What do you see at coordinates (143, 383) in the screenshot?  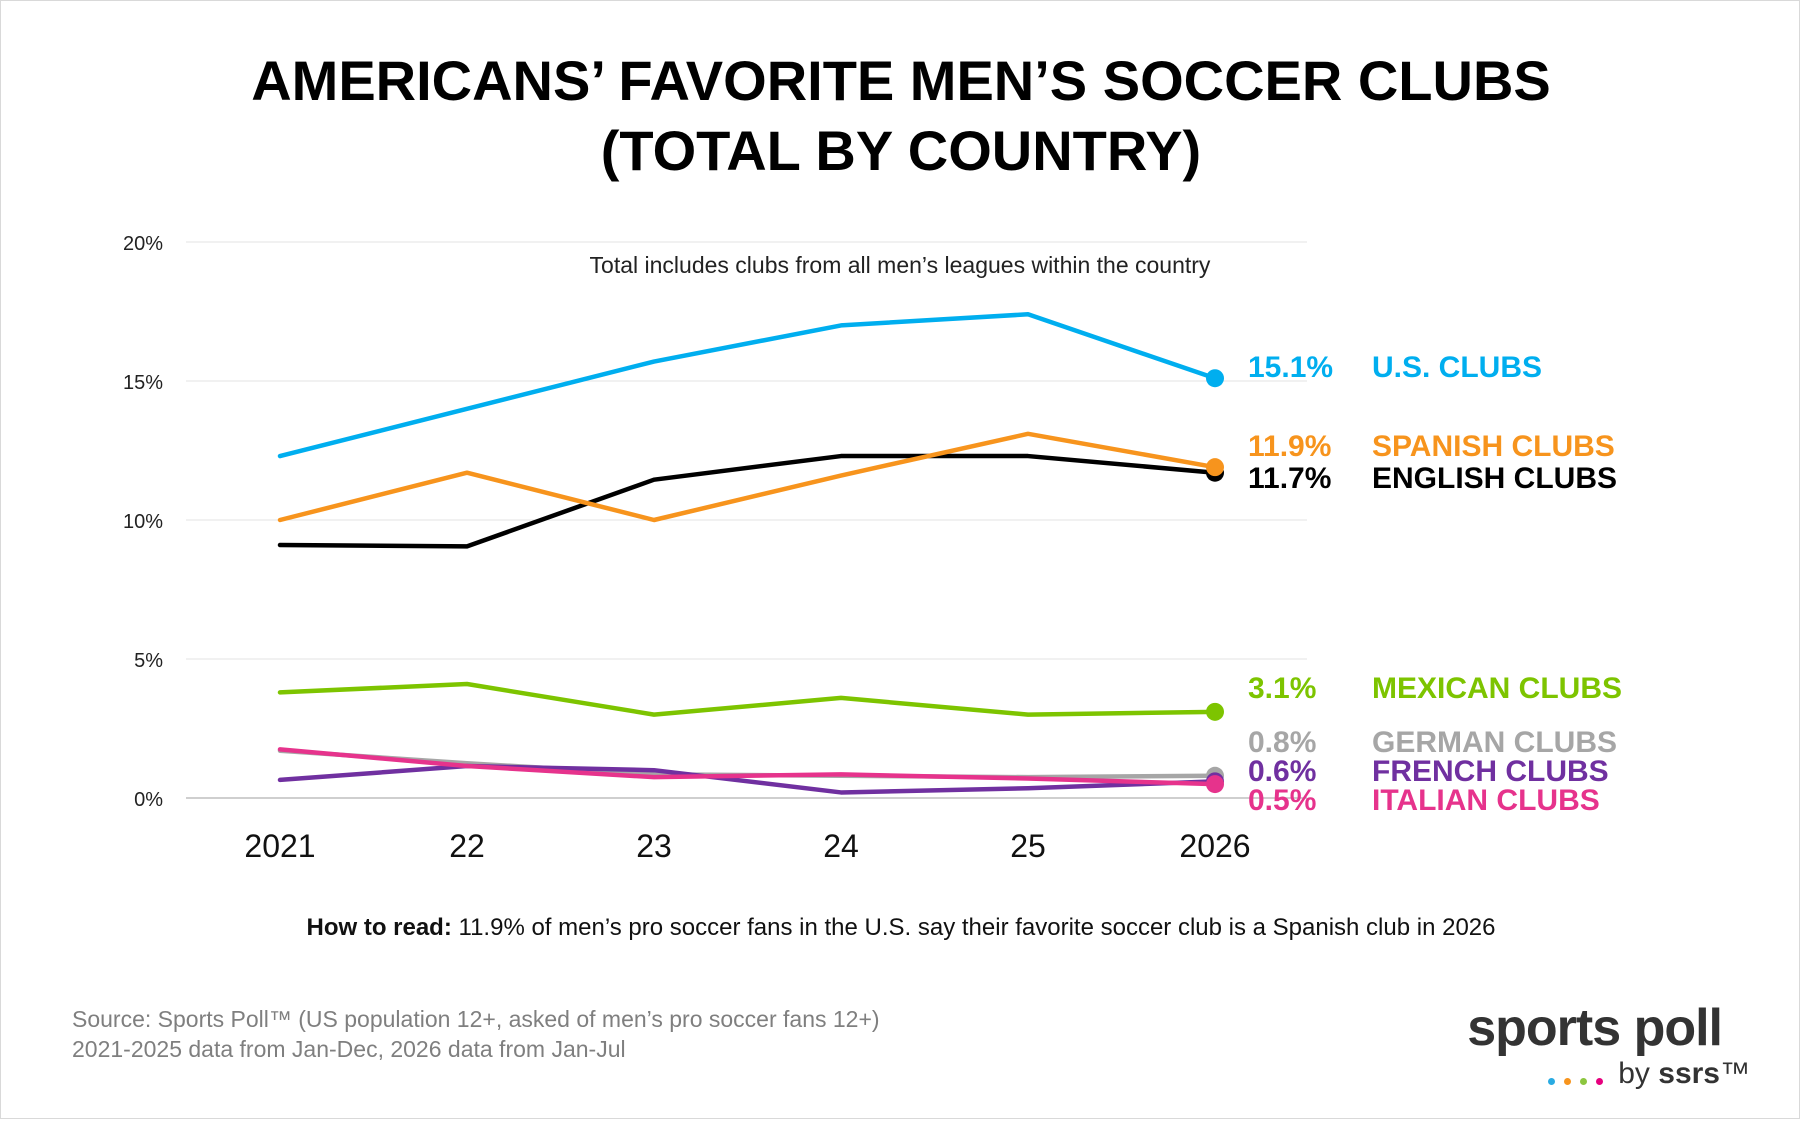 I see `y-tick-label: 15%` at bounding box center [143, 383].